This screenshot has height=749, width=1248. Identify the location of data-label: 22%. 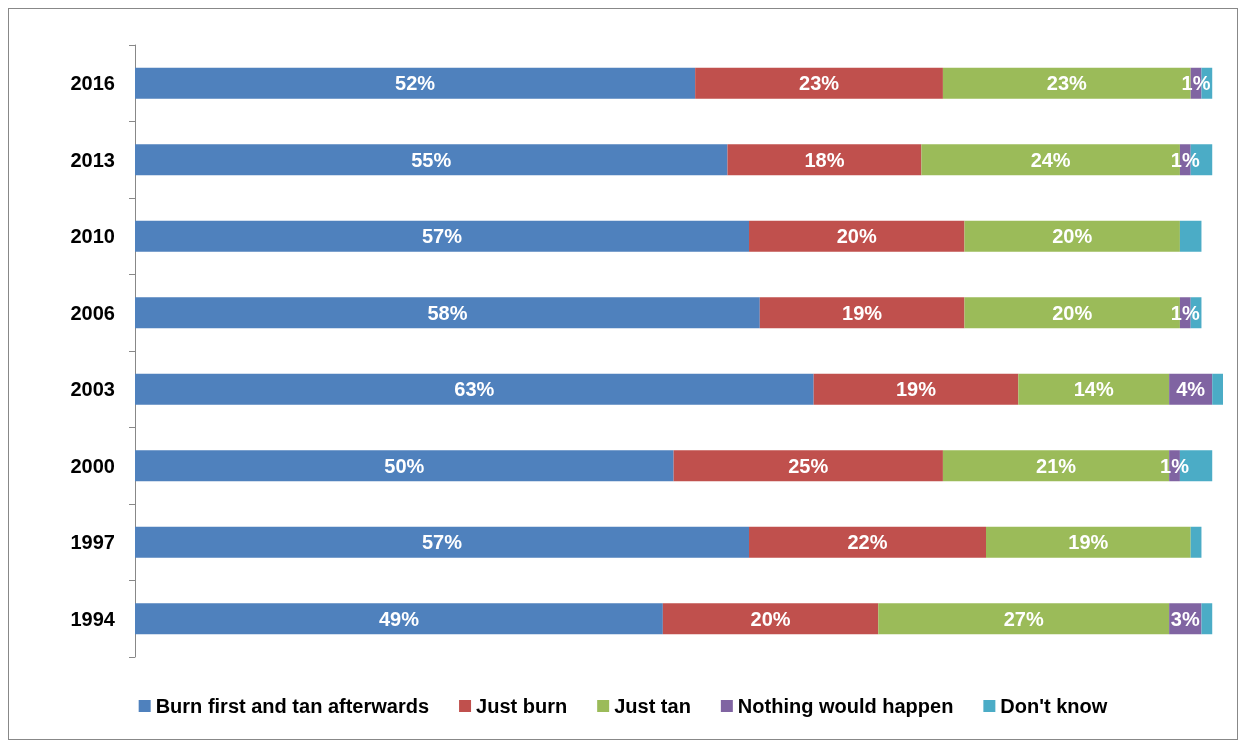
(867, 542).